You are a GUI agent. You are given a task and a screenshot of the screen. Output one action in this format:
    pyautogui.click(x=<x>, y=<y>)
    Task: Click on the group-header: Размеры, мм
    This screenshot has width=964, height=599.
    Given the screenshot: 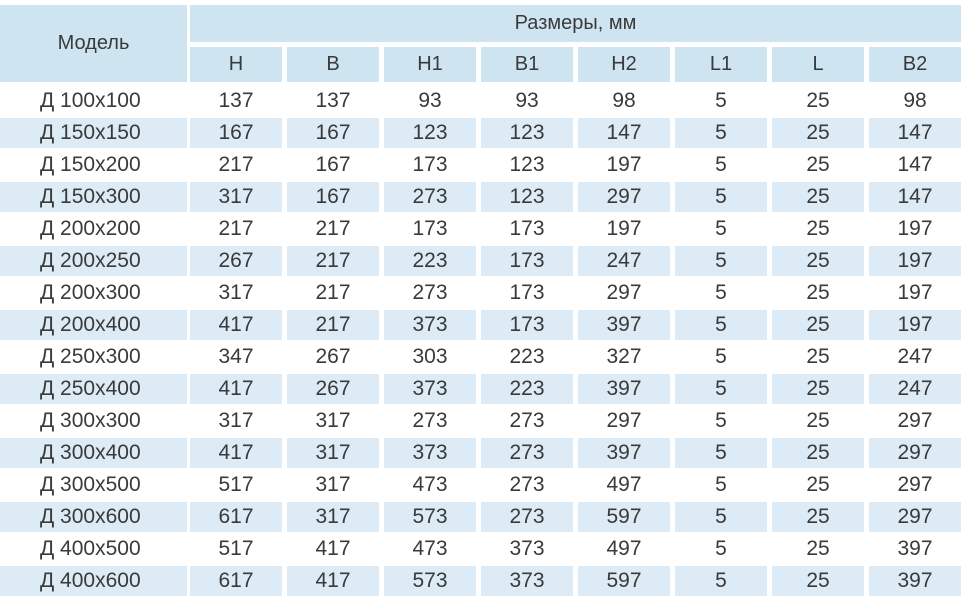 What is the action you would take?
    pyautogui.click(x=575, y=23)
    